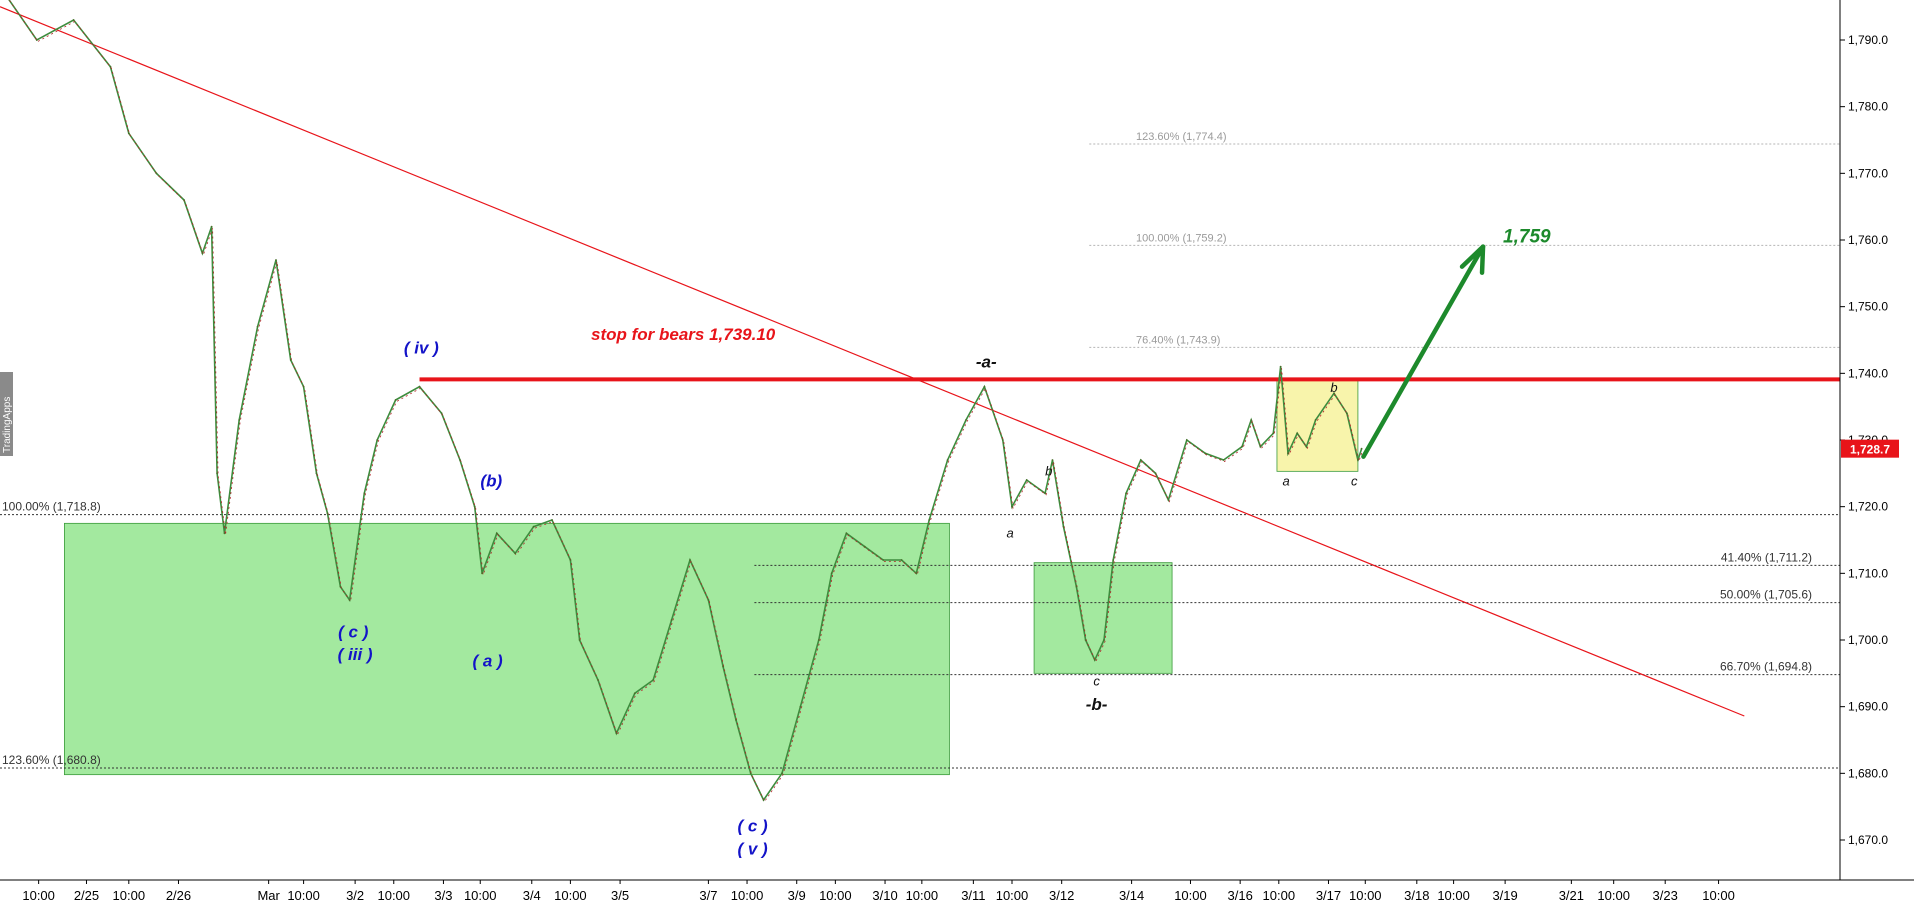  What do you see at coordinates (1354, 480) in the screenshot?
I see `wave-label-14: c` at bounding box center [1354, 480].